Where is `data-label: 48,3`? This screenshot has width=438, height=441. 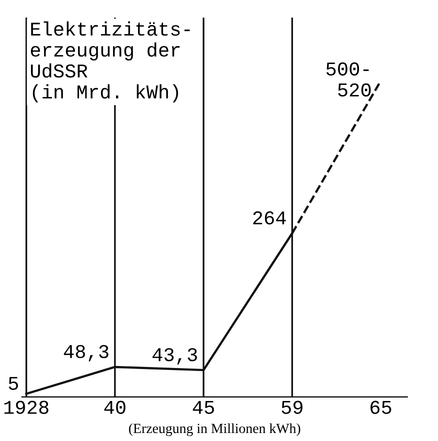 data-label: 48,3 is located at coordinates (86, 353).